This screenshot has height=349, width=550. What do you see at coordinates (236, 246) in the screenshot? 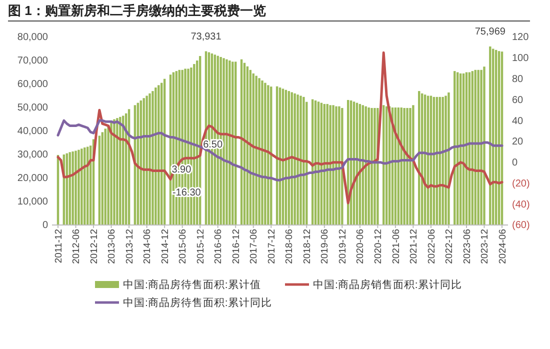
I see `x-tick-label: 2016-12` at bounding box center [236, 246].